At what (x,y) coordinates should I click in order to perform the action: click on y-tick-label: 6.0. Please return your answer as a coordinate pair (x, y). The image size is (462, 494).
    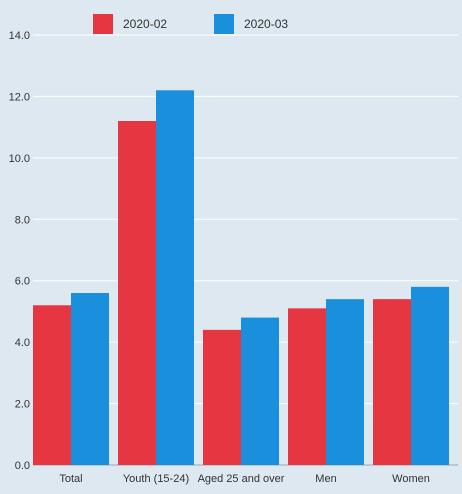
    Looking at the image, I should click on (22, 282).